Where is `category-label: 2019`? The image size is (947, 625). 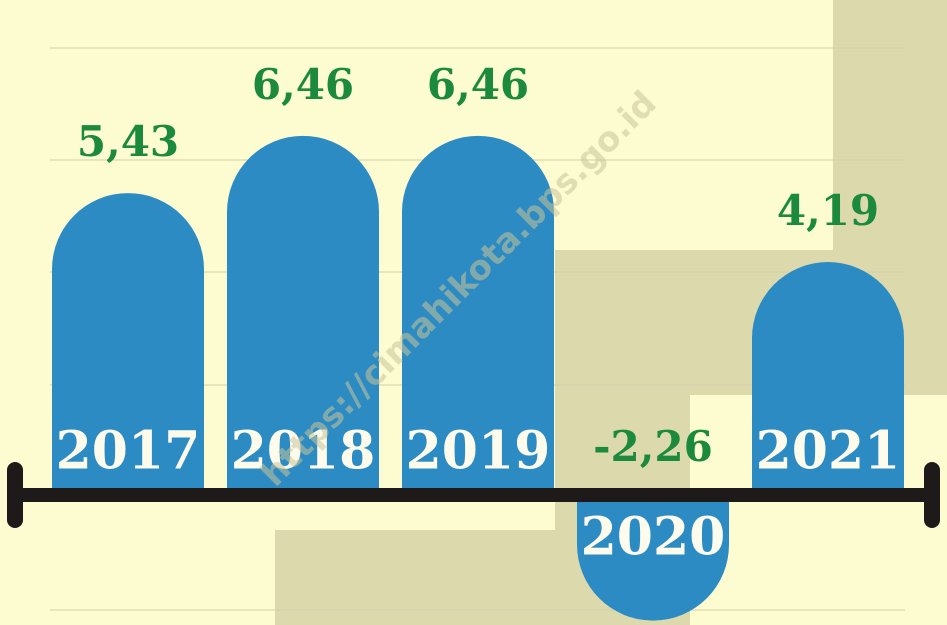
category-label: 2019 is located at coordinates (478, 451).